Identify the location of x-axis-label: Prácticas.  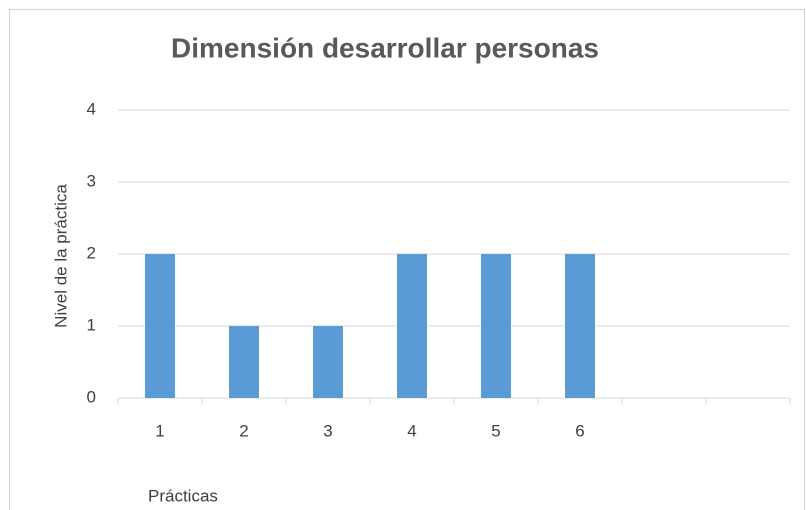
(183, 495).